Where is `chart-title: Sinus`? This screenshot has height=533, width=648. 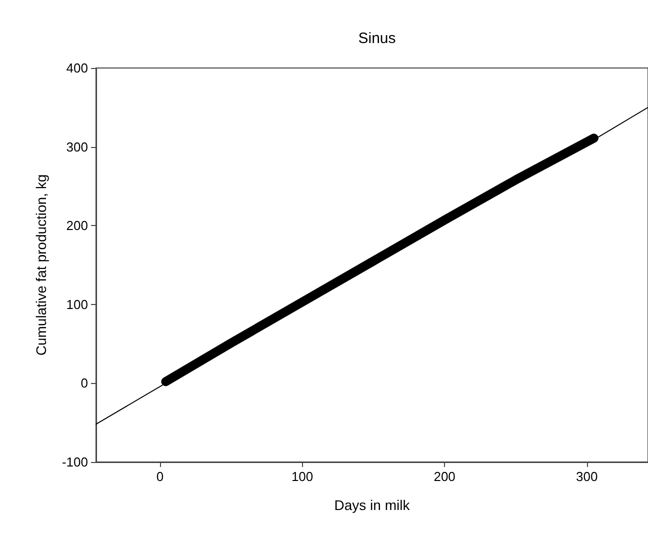 chart-title: Sinus is located at coordinates (377, 38).